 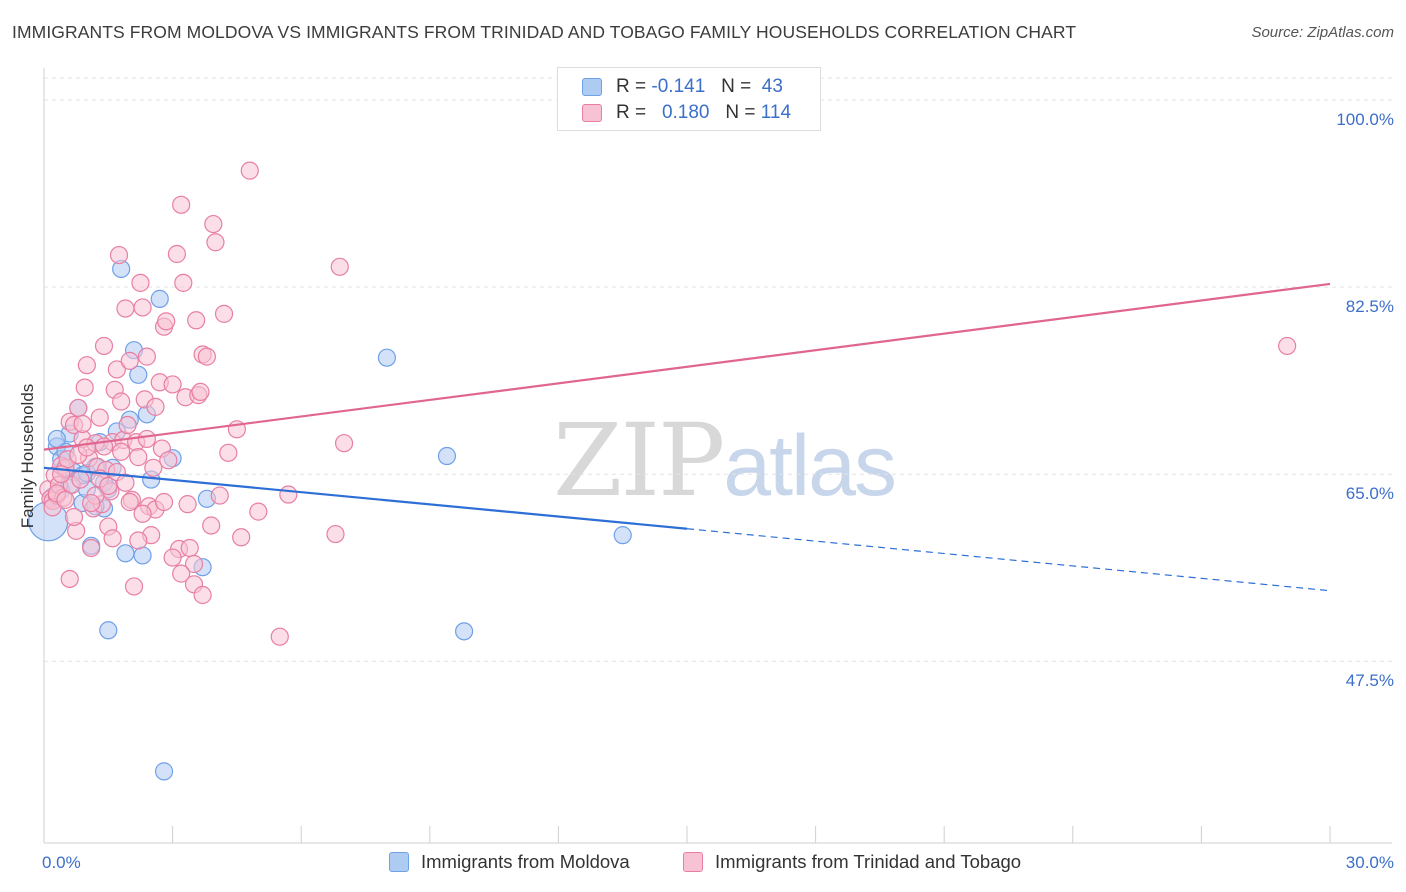 What do you see at coordinates (27, 456) in the screenshot?
I see `y-axis-label: Family Households` at bounding box center [27, 456].